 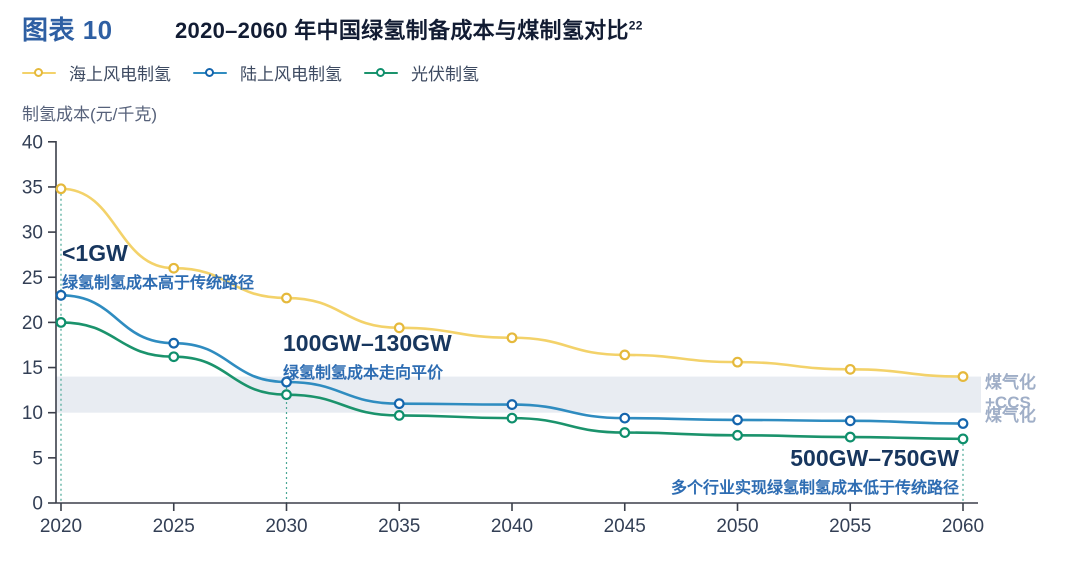 What do you see at coordinates (518, 394) in the screenshot?
I see `coal-cost-band` at bounding box center [518, 394].